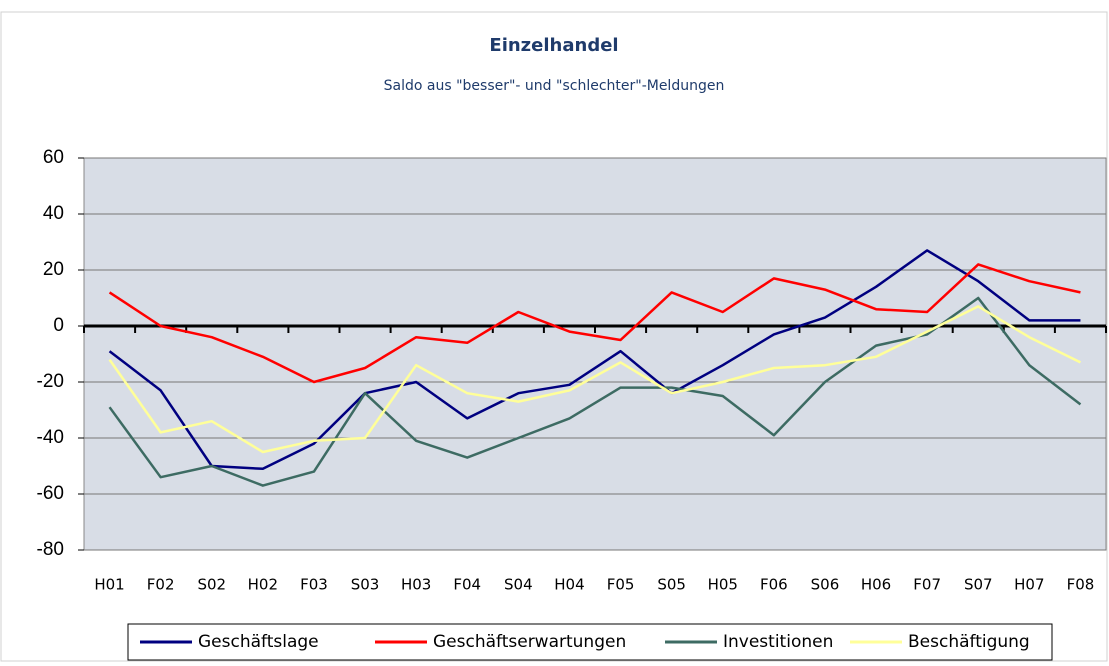 This screenshot has width=1109, height=666. I want to click on x-tick-label: H02, so click(263, 585).